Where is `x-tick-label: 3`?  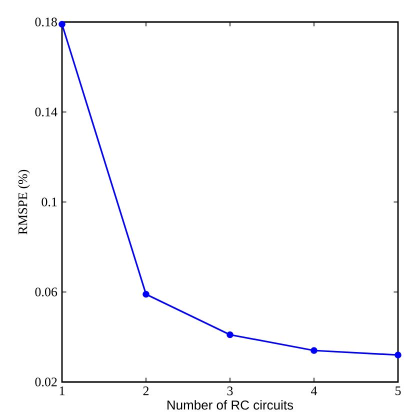 x-tick-label: 3 is located at coordinates (230, 391).